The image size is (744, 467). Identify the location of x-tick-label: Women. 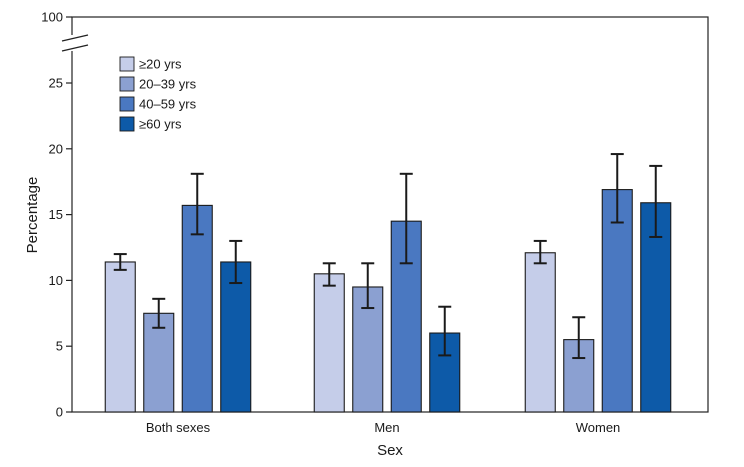
(598, 427).